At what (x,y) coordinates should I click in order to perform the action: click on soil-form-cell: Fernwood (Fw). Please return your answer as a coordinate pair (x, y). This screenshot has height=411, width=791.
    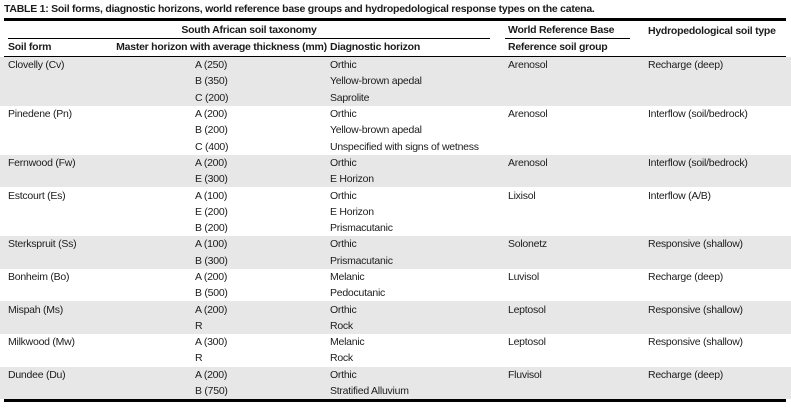
    Looking at the image, I should click on (42, 162).